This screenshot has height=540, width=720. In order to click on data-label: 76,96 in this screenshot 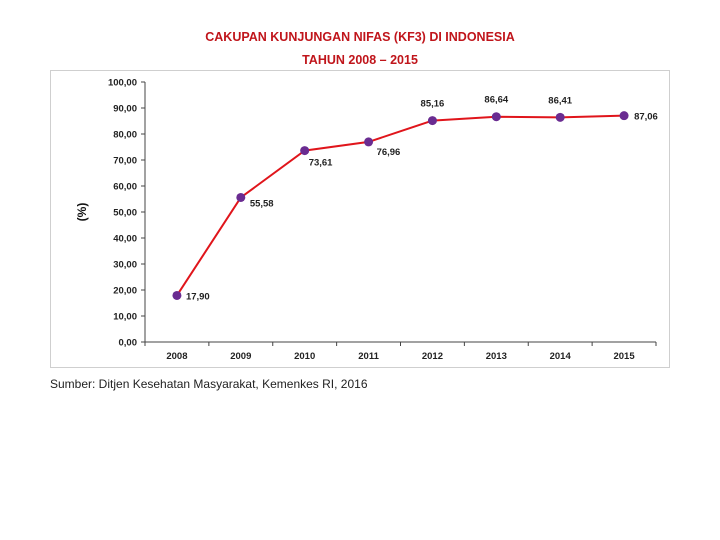, I will do `click(389, 152)`.